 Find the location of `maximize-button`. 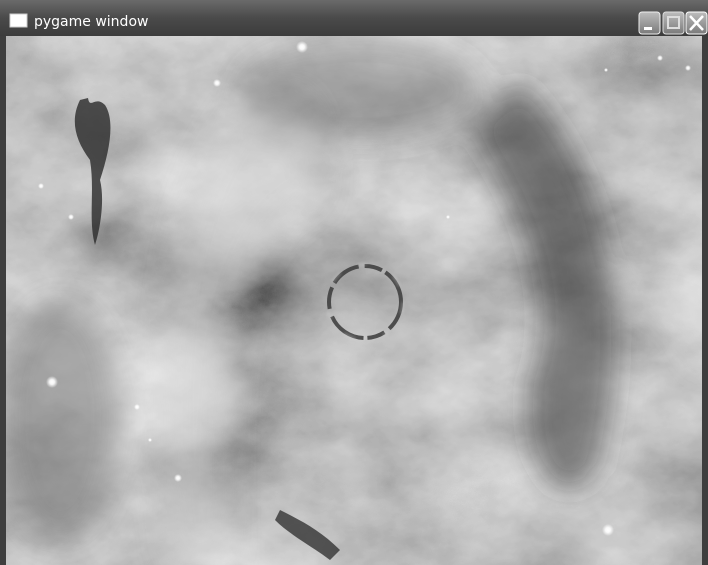

maximize-button is located at coordinates (673, 23).